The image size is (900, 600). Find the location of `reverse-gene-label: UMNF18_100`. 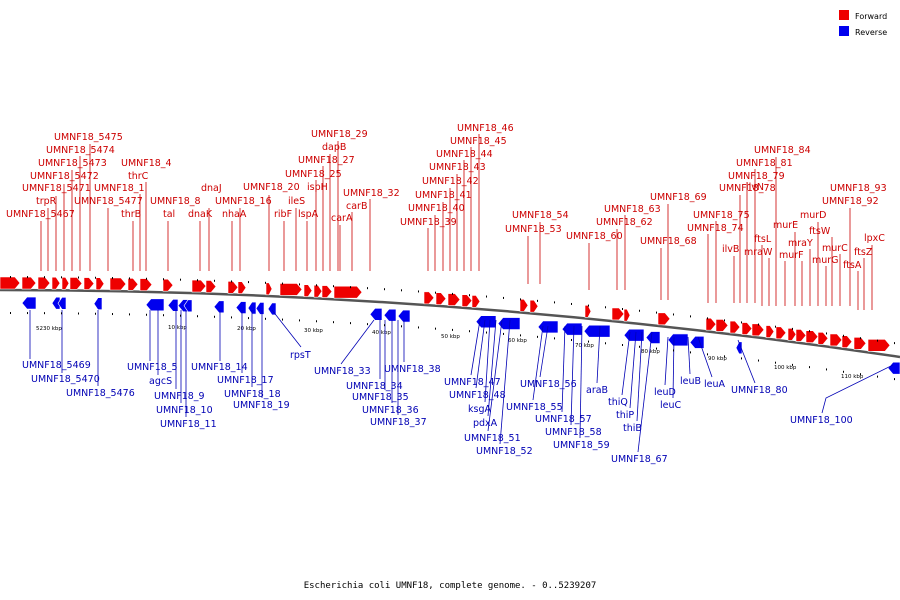

reverse-gene-label: UMNF18_100 is located at coordinates (821, 420).